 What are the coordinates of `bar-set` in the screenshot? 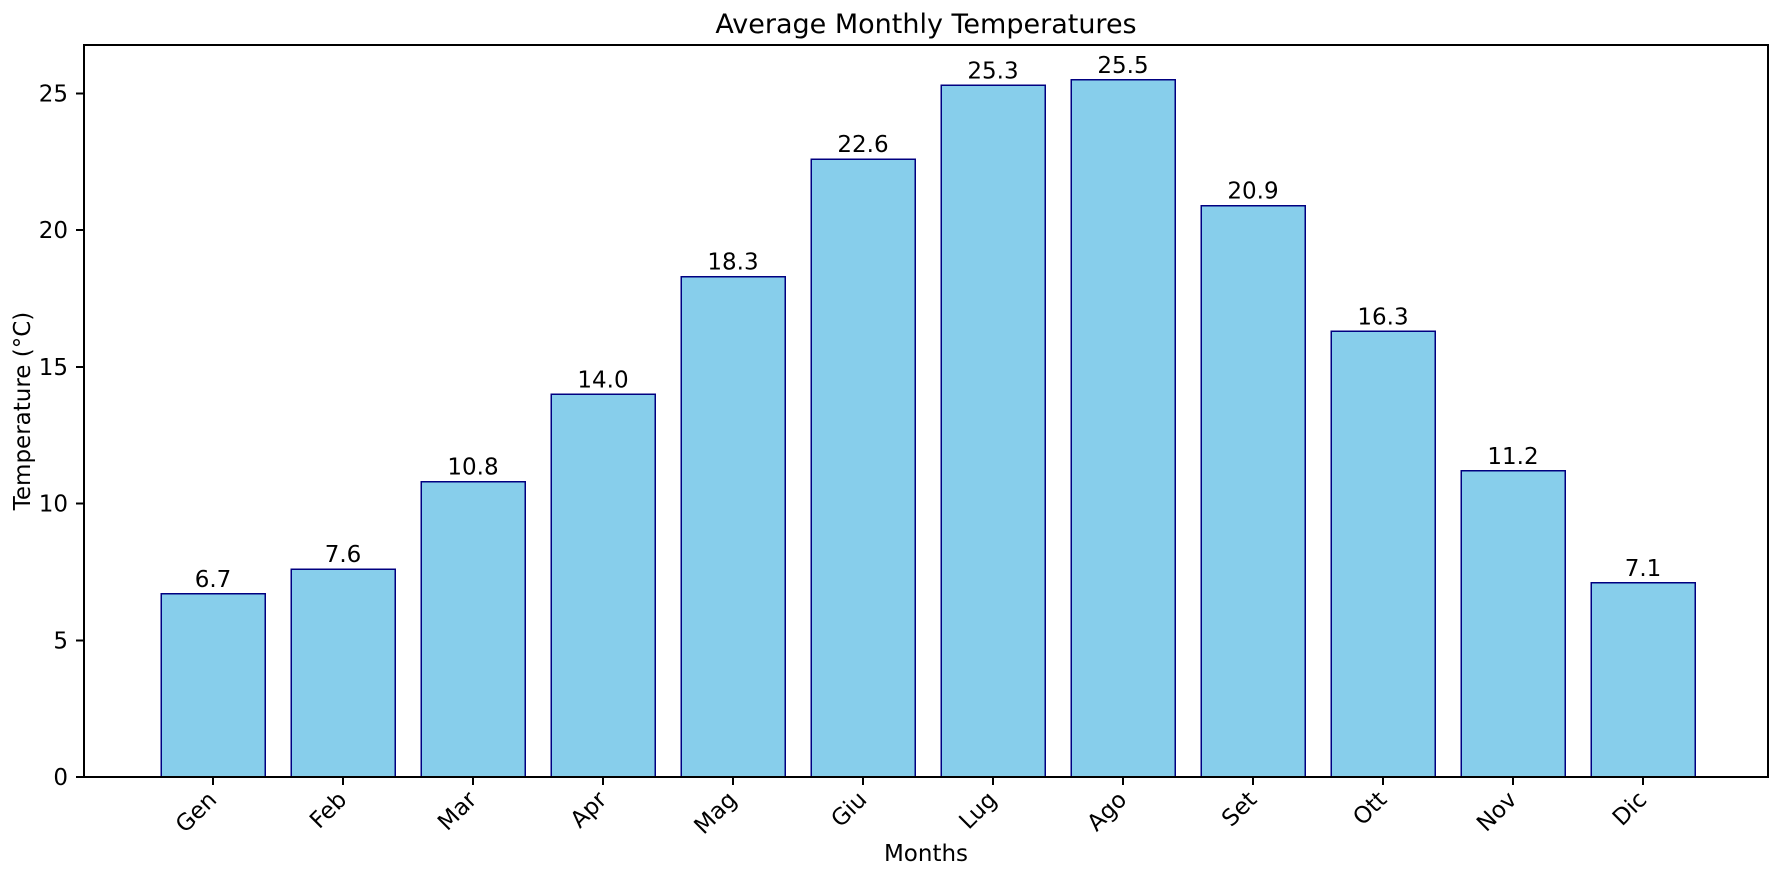 It's located at (1253, 491).